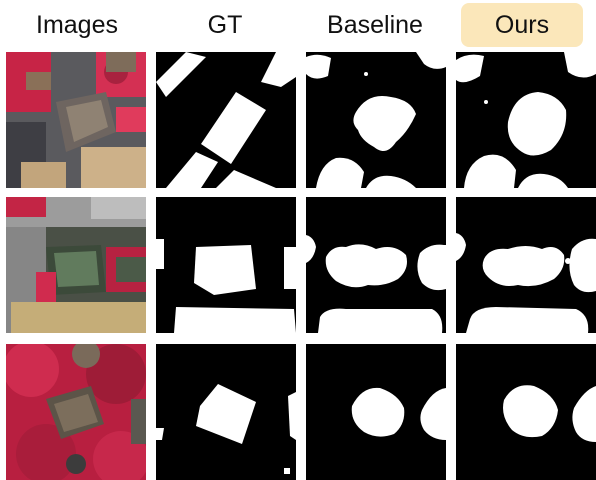 The width and height of the screenshot is (596, 480). Describe the element at coordinates (226, 265) in the screenshot. I see `row2-gt-mask` at that location.